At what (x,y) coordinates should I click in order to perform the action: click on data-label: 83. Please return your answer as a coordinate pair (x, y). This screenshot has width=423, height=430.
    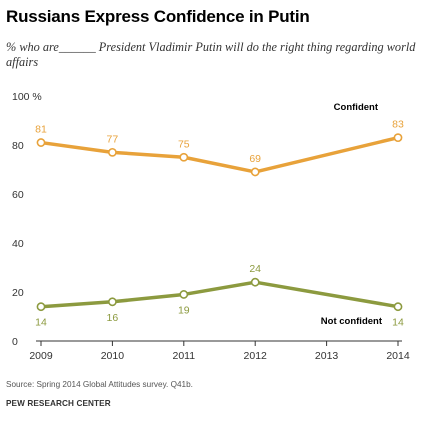
    Looking at the image, I should click on (398, 125).